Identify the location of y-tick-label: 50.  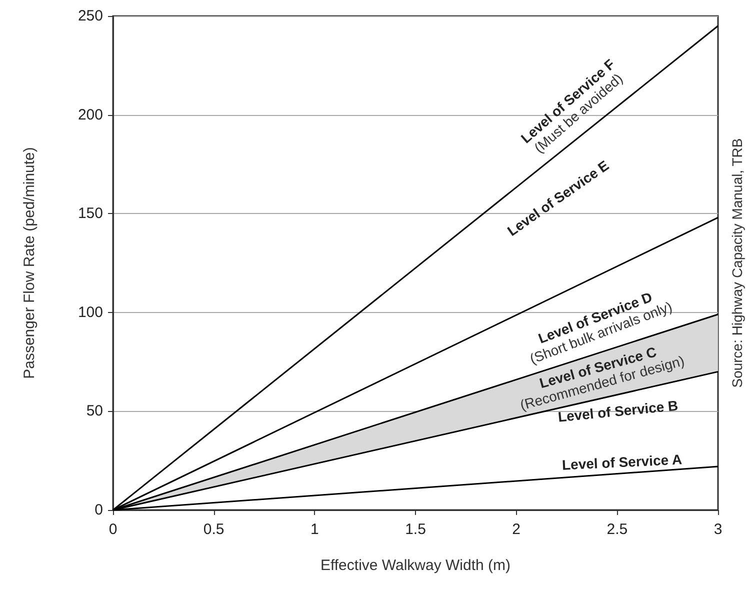
(94, 411).